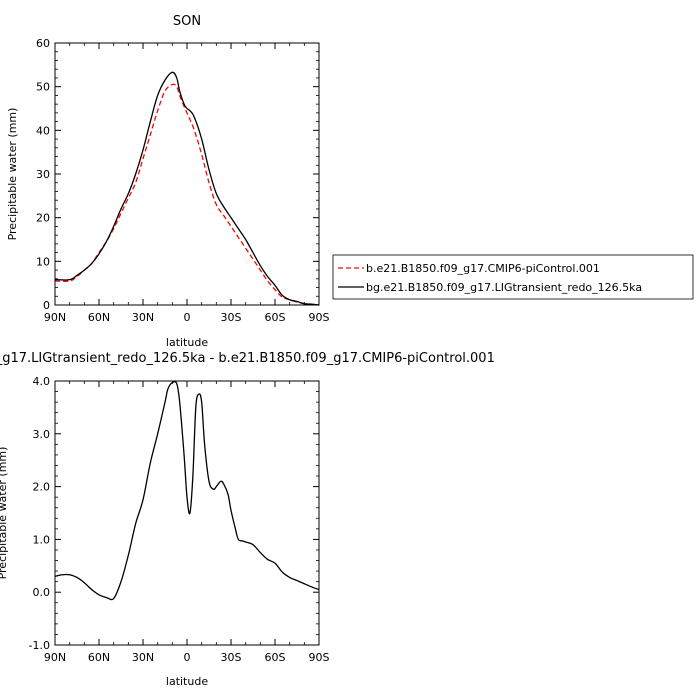 The image size is (700, 700). What do you see at coordinates (187, 342) in the screenshot?
I see `panel-top-xlabel: latitude` at bounding box center [187, 342].